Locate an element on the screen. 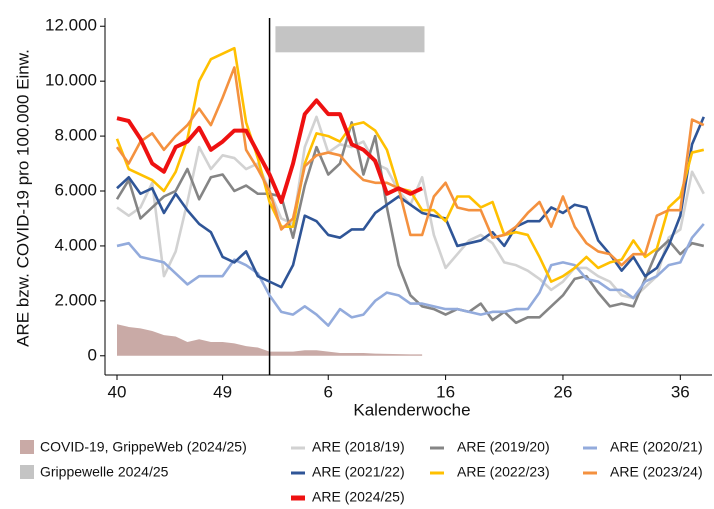 The height and width of the screenshot is (509, 714). x-axis-label: Kalenderwoche is located at coordinates (411, 409).